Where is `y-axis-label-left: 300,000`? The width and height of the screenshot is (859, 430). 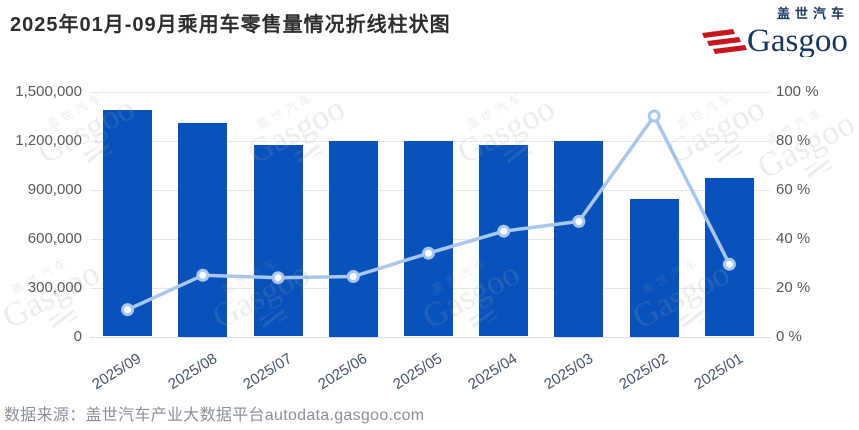
y-axis-label-left: 300,000 is located at coordinates (54, 287).